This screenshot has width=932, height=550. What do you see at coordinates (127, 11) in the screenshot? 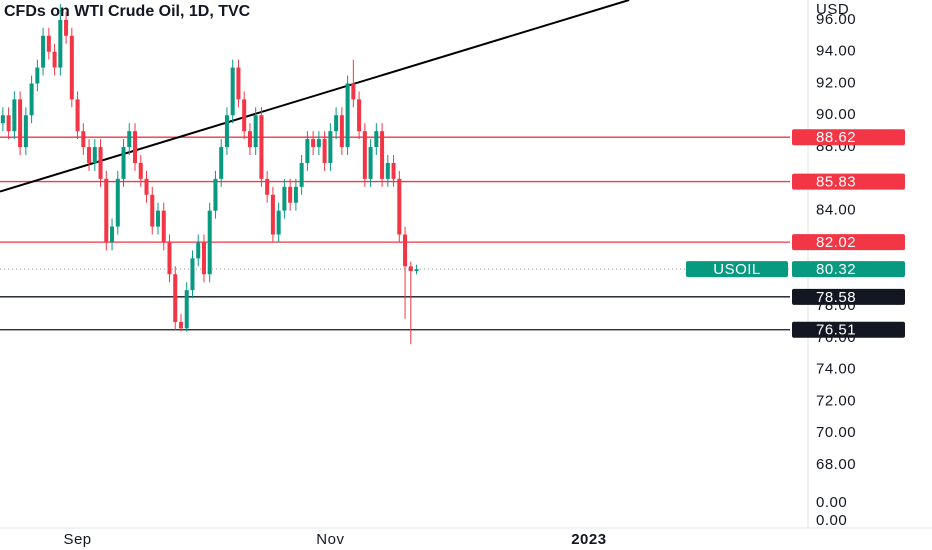
I see `chart-title: CFDs on WTI Crude Oil, 1D, TVC` at bounding box center [127, 11].